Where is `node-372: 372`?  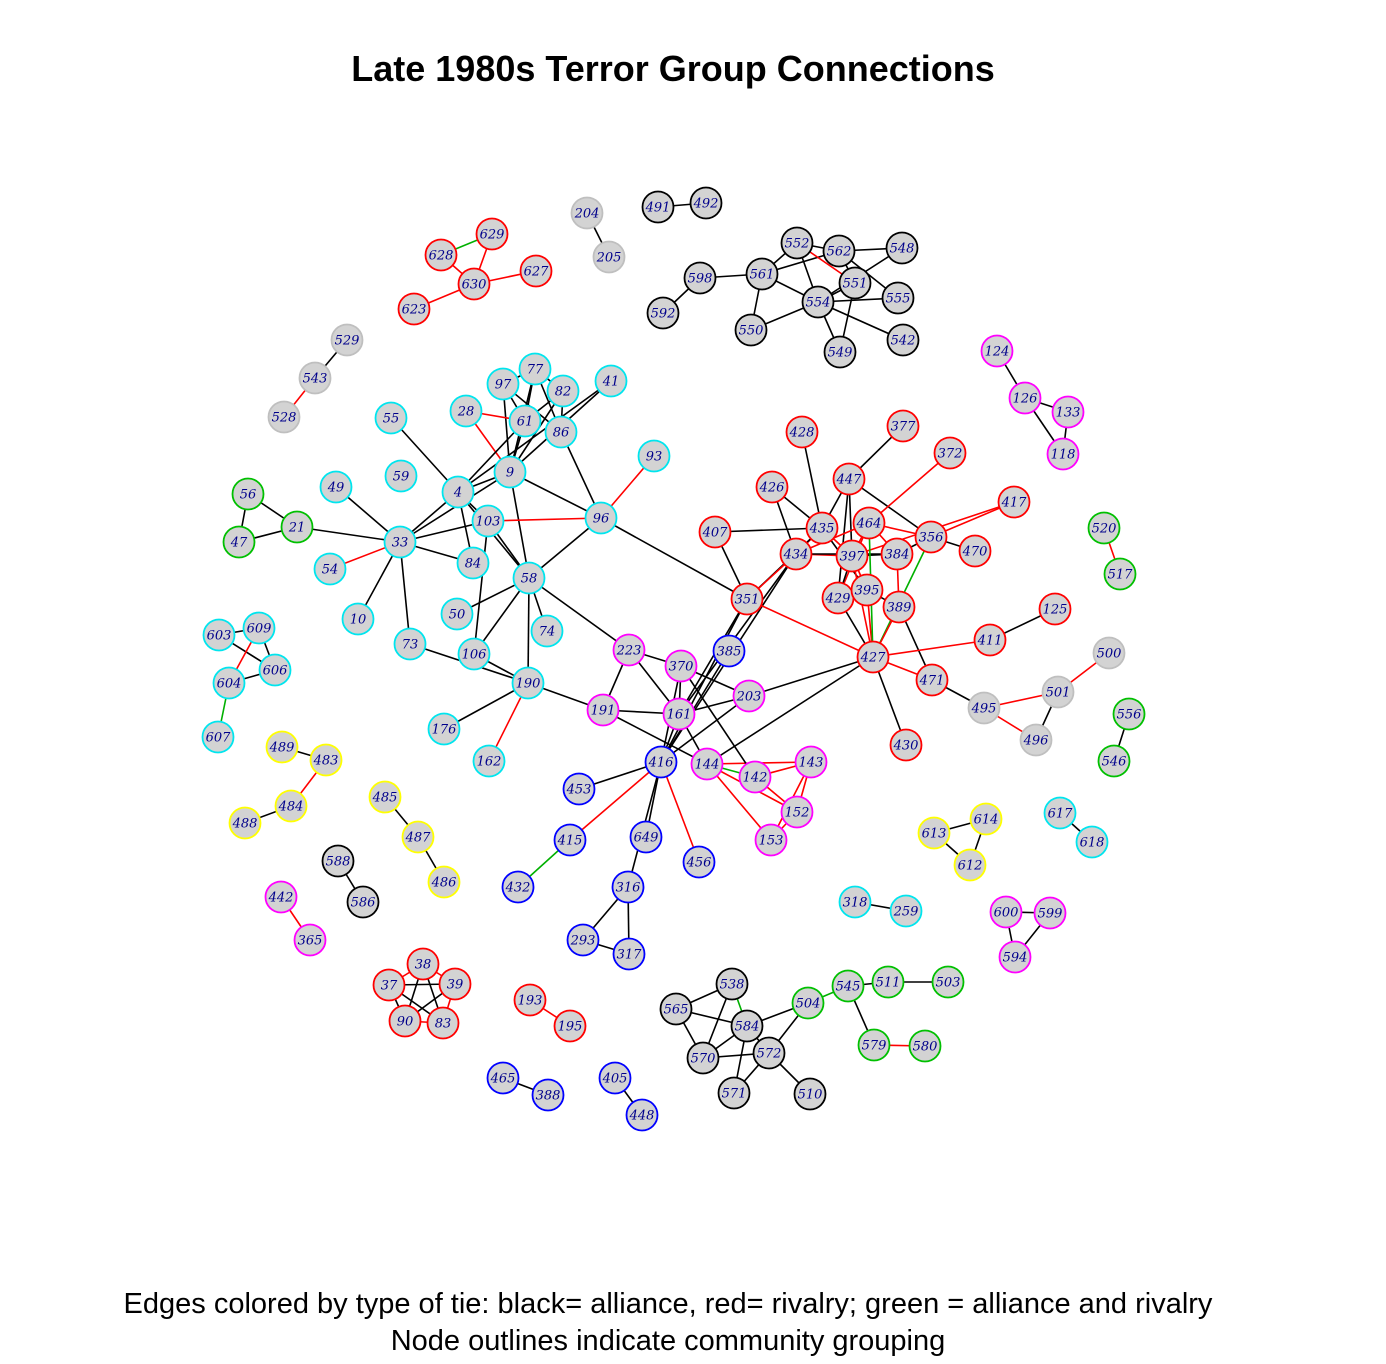 node-372: 372 is located at coordinates (950, 453).